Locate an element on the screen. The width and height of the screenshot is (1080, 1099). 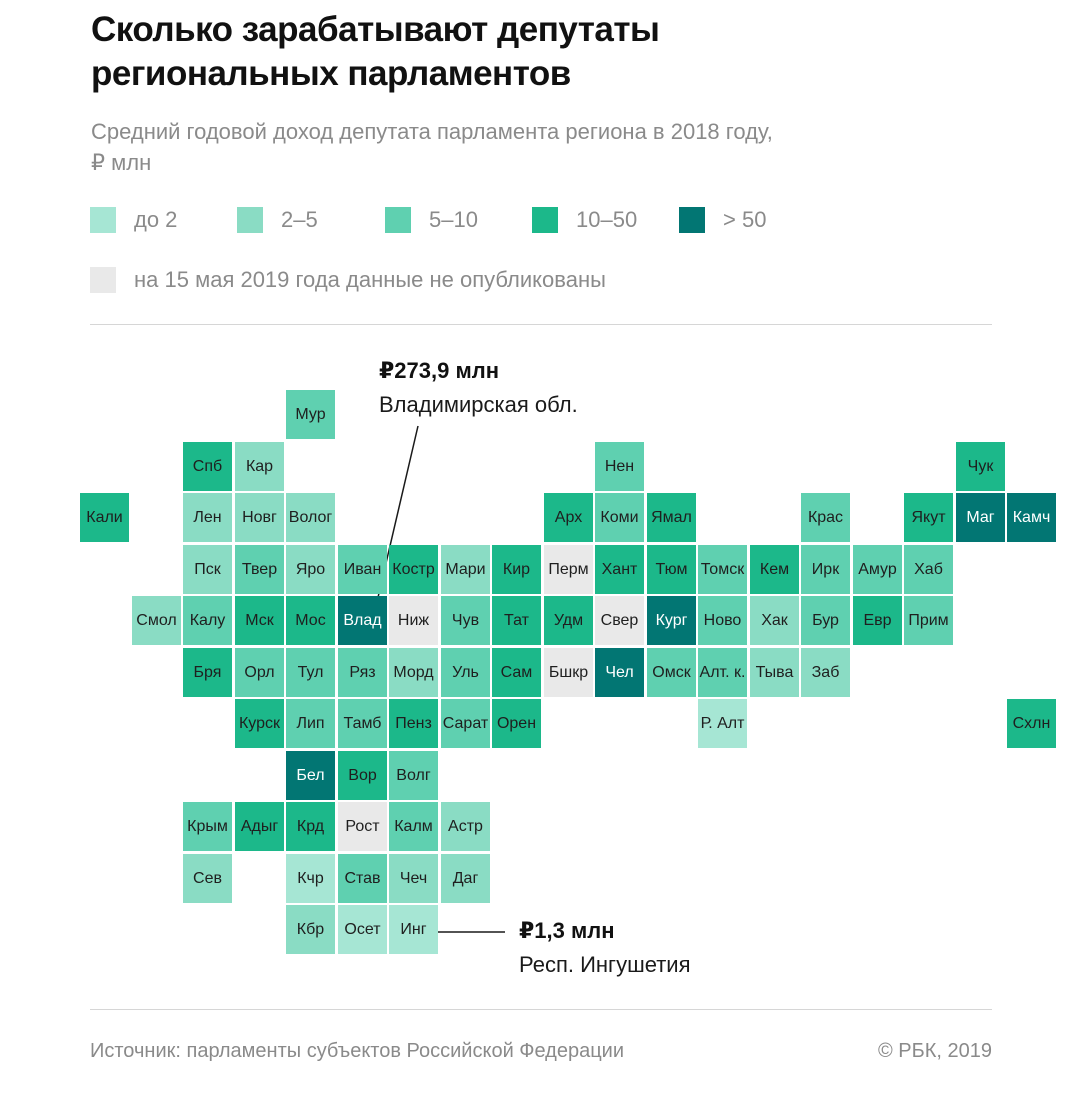
region-tile: Свер is located at coordinates (619, 620).